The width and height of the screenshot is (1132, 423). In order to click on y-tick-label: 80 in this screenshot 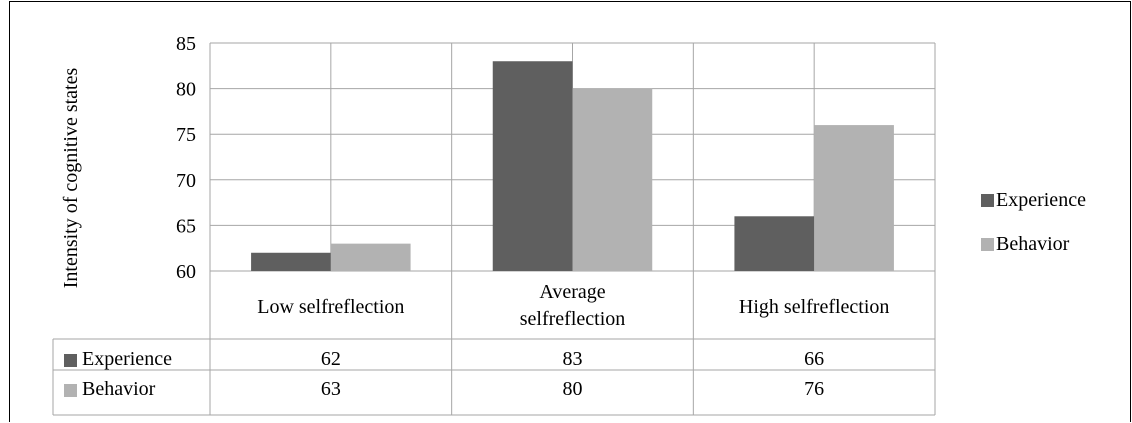, I will do `click(186, 90)`.